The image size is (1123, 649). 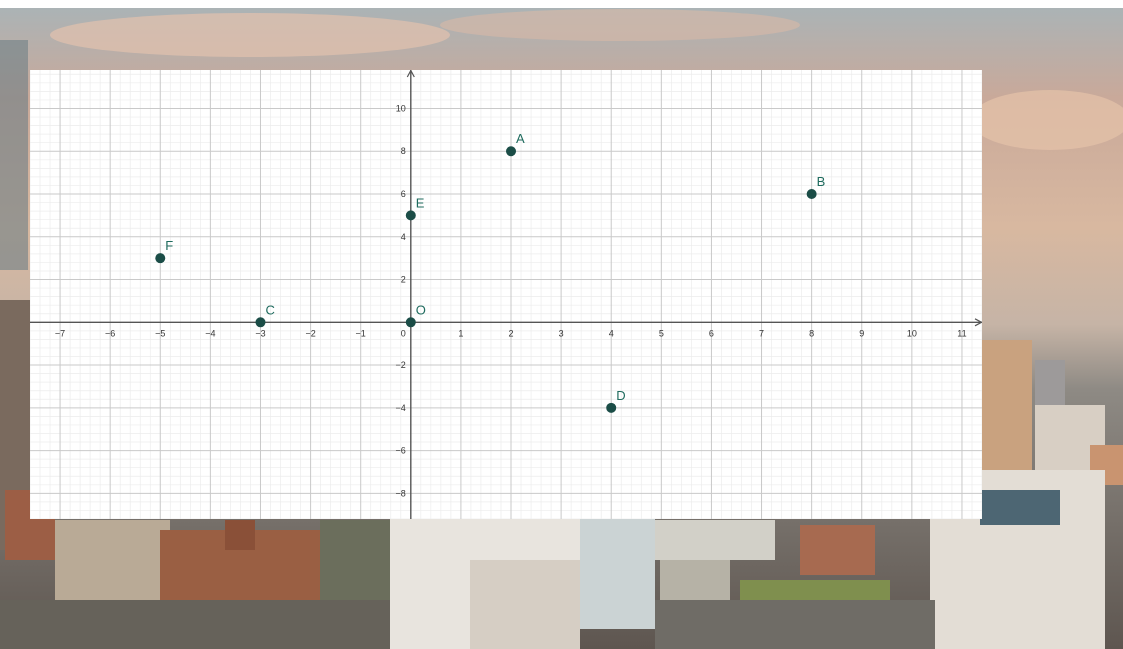 What do you see at coordinates (811, 194) in the screenshot?
I see `point-b` at bounding box center [811, 194].